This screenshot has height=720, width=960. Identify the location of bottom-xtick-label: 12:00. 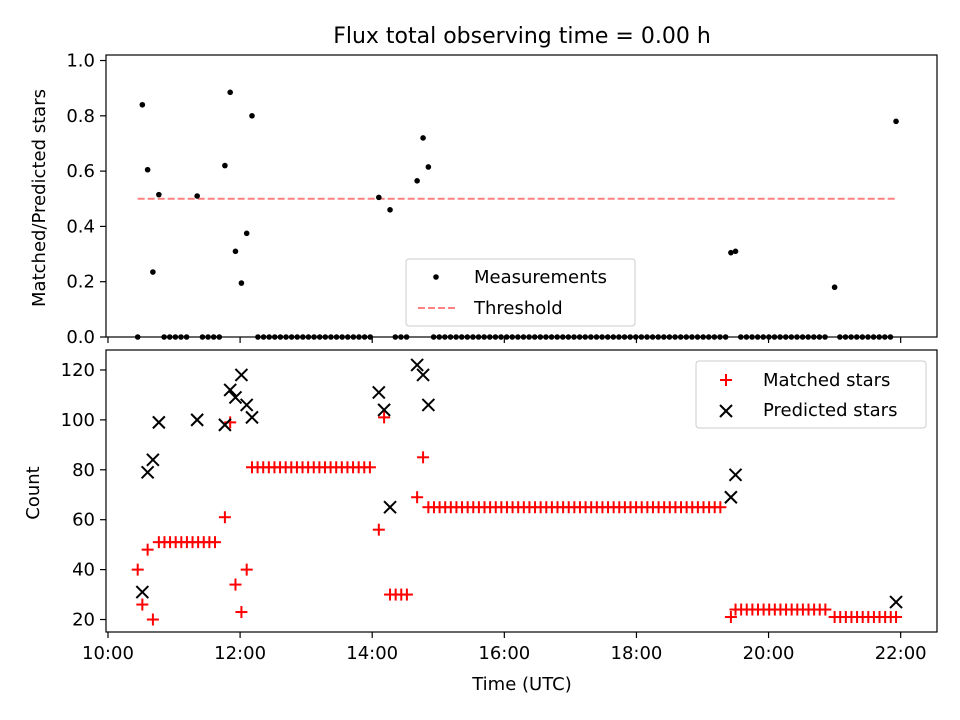
(240, 653).